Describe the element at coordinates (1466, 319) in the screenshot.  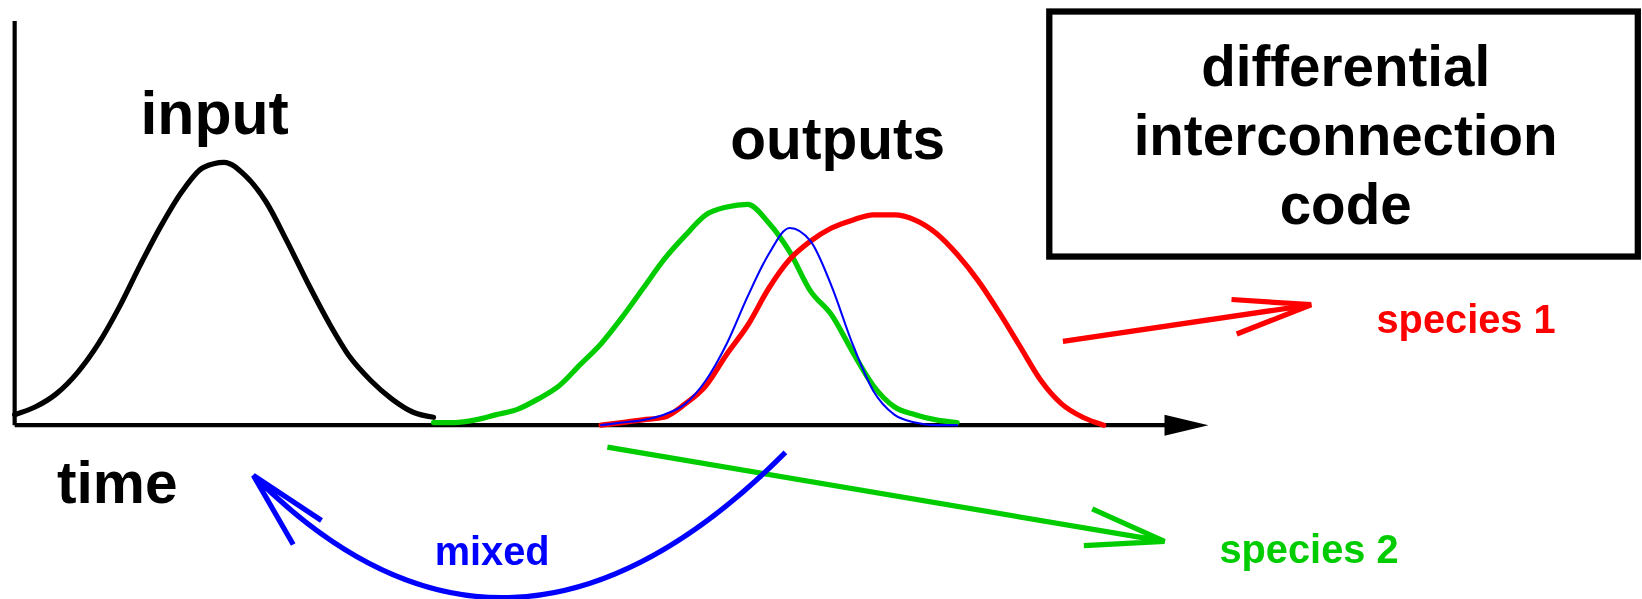
I see `legend-label: species 1` at that location.